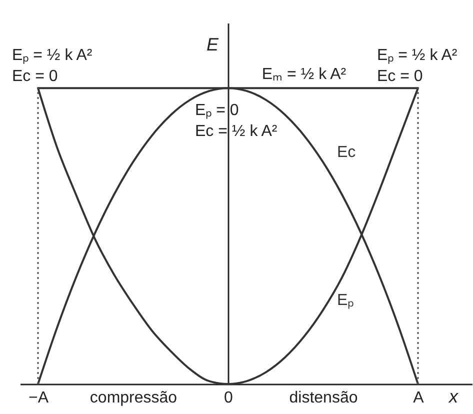  What do you see at coordinates (345, 301) in the screenshot?
I see `series-label: Eₚ` at bounding box center [345, 301].